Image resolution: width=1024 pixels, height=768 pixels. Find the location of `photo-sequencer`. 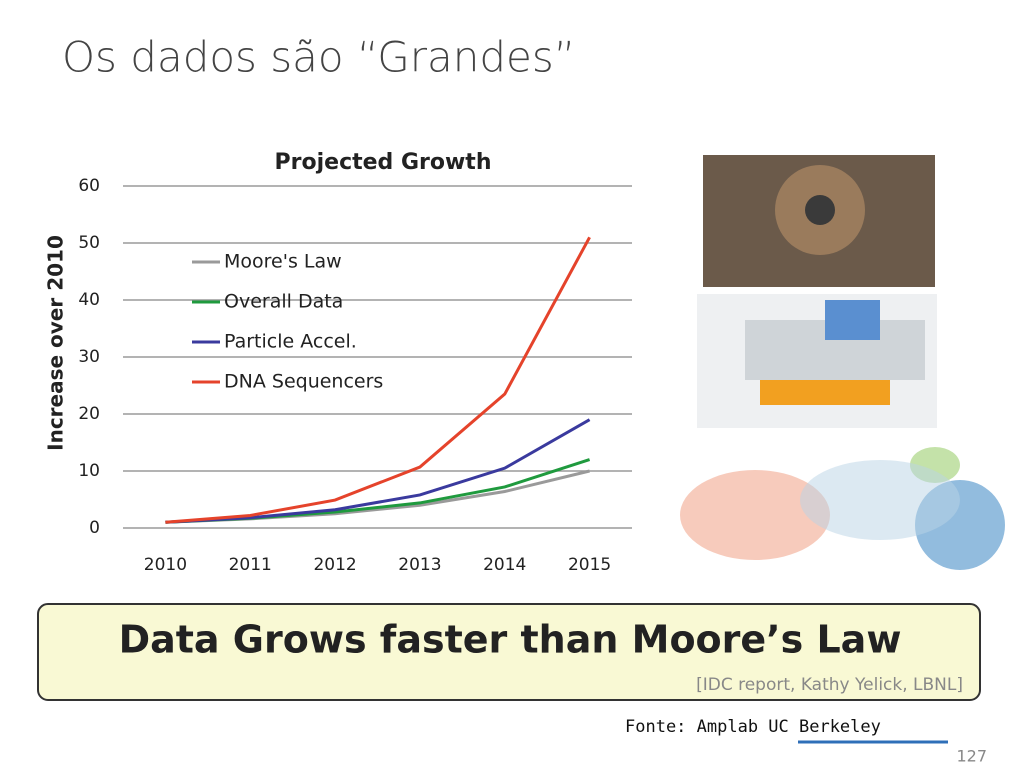

photo-sequencer is located at coordinates (817, 361).